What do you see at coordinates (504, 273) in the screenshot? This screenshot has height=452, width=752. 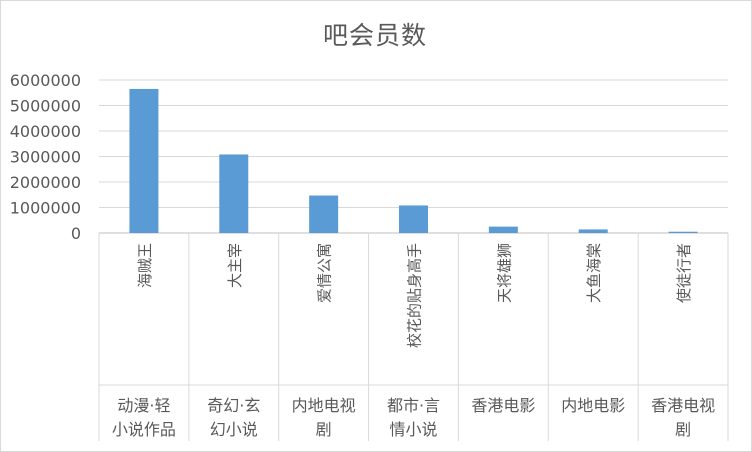 I see `x-tick-label: 天将雄狮` at bounding box center [504, 273].